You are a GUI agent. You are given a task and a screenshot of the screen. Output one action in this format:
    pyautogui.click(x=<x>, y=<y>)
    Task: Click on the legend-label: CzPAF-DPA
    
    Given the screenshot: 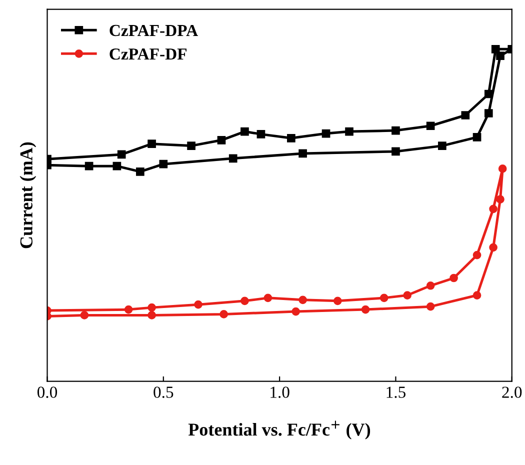 What is the action you would take?
    pyautogui.click(x=154, y=30)
    